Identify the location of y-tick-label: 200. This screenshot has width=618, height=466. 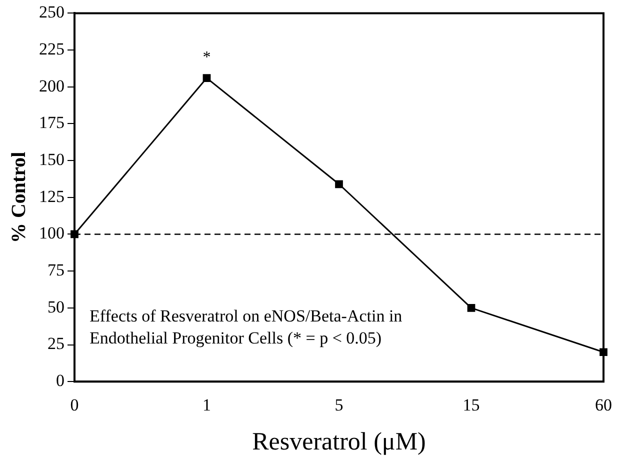
(51, 86).